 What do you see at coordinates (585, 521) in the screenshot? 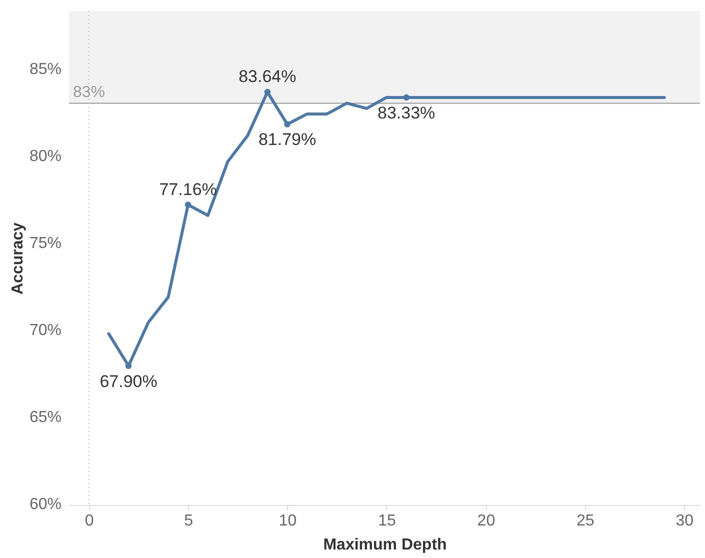
I see `x-tick-label: 25` at bounding box center [585, 521].